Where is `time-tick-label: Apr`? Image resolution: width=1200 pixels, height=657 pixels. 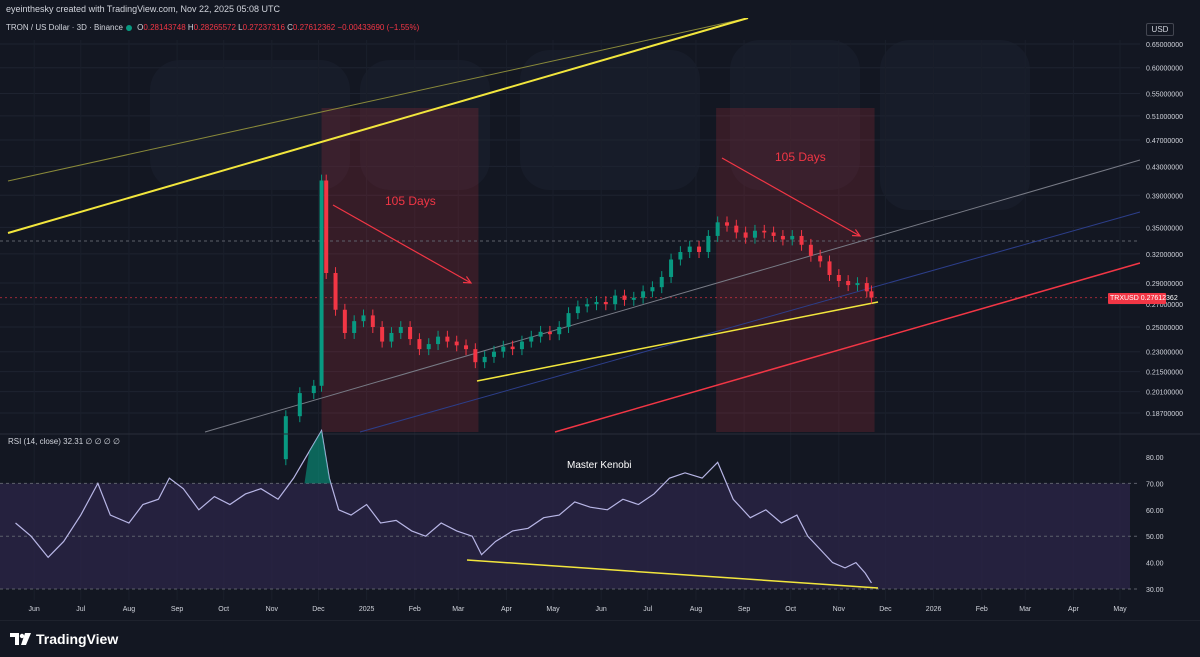
time-tick-label: Apr is located at coordinates (1074, 609).